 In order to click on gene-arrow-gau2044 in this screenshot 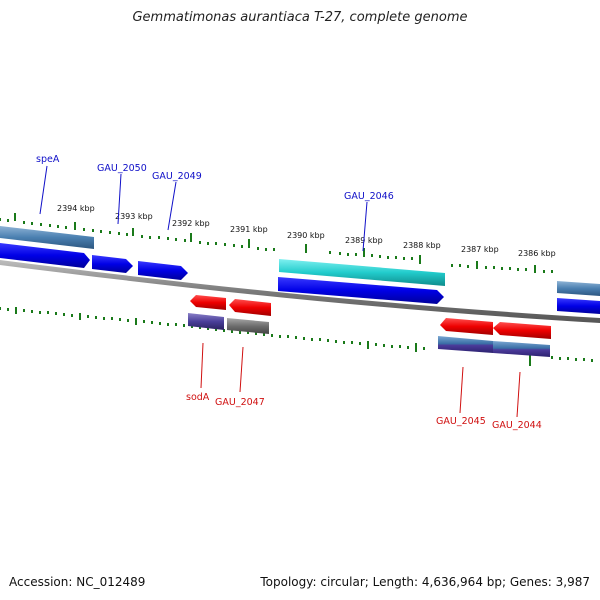, I will do `click(522, 330)`.